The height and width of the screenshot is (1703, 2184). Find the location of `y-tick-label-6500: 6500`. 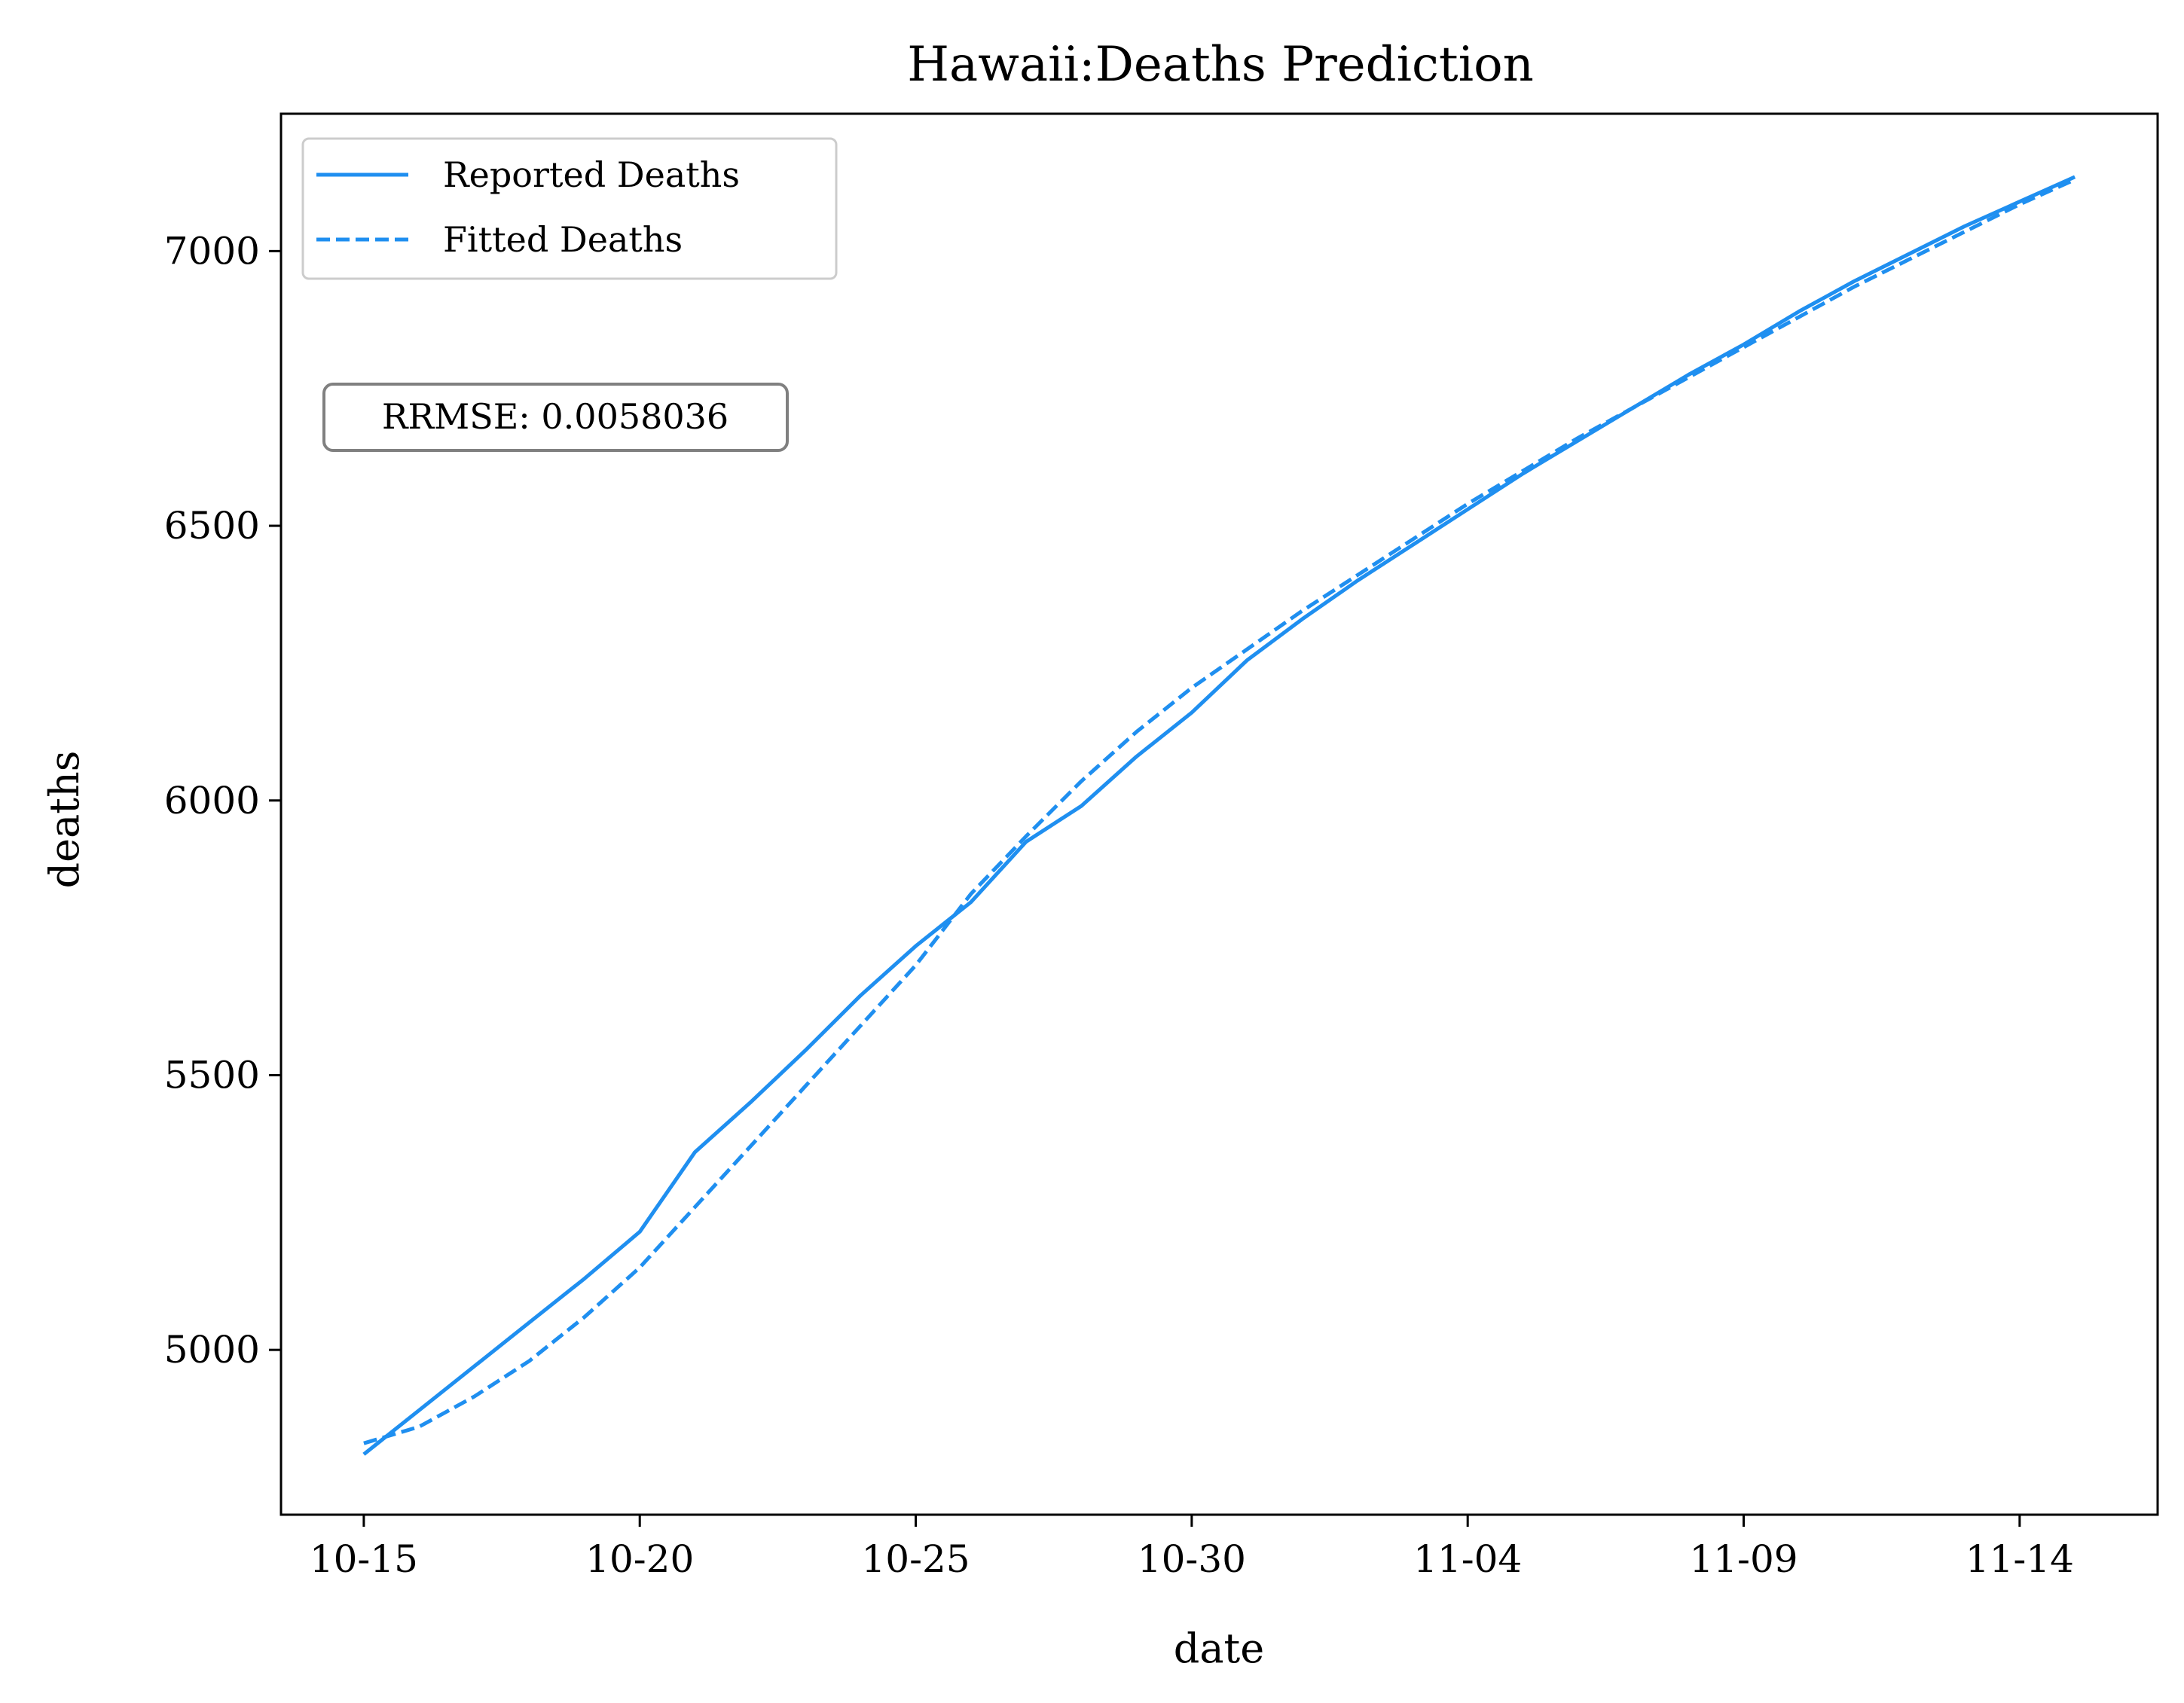

y-tick-label-6500: 6500 is located at coordinates (212, 526).